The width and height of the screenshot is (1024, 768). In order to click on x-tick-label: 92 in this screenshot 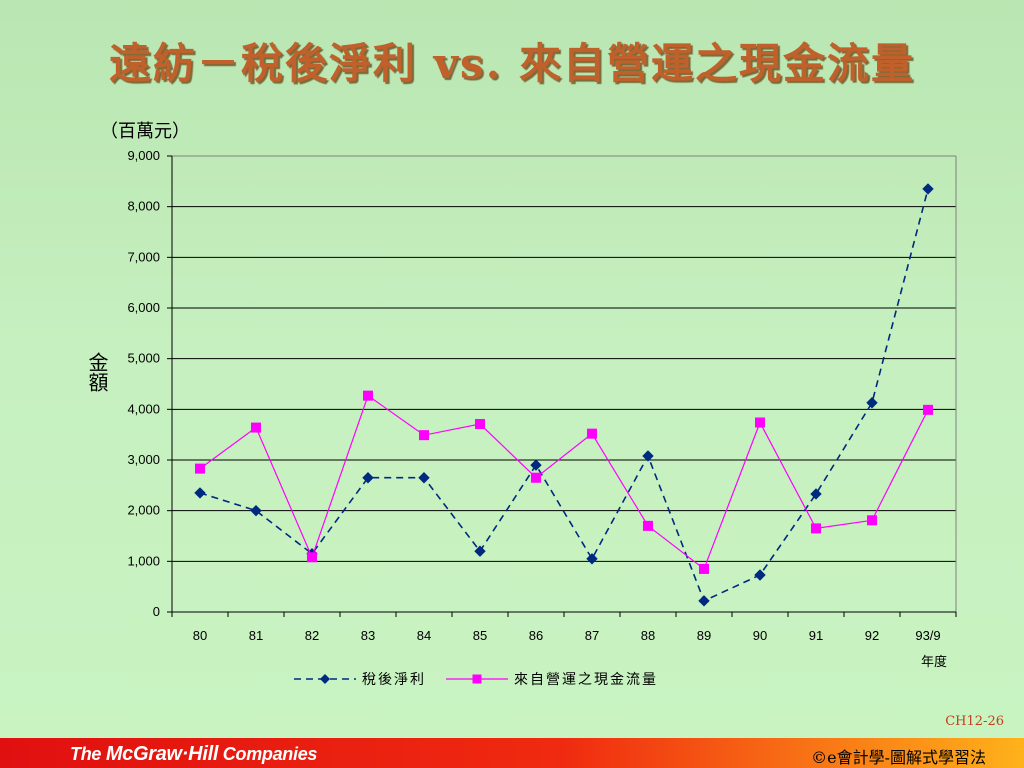, I will do `click(872, 635)`.